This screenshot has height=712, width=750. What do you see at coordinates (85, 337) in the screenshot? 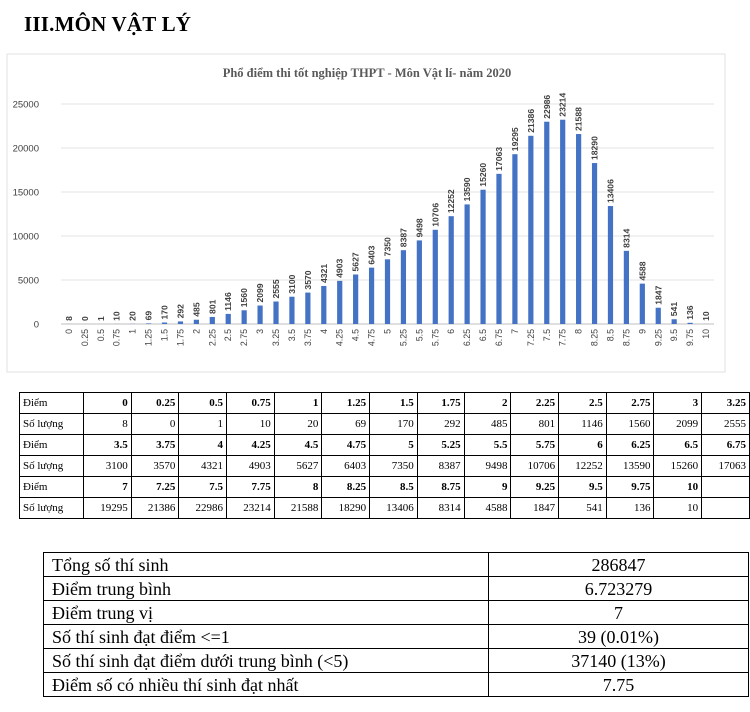
I see `x-tick-label: 0.25` at bounding box center [85, 337].